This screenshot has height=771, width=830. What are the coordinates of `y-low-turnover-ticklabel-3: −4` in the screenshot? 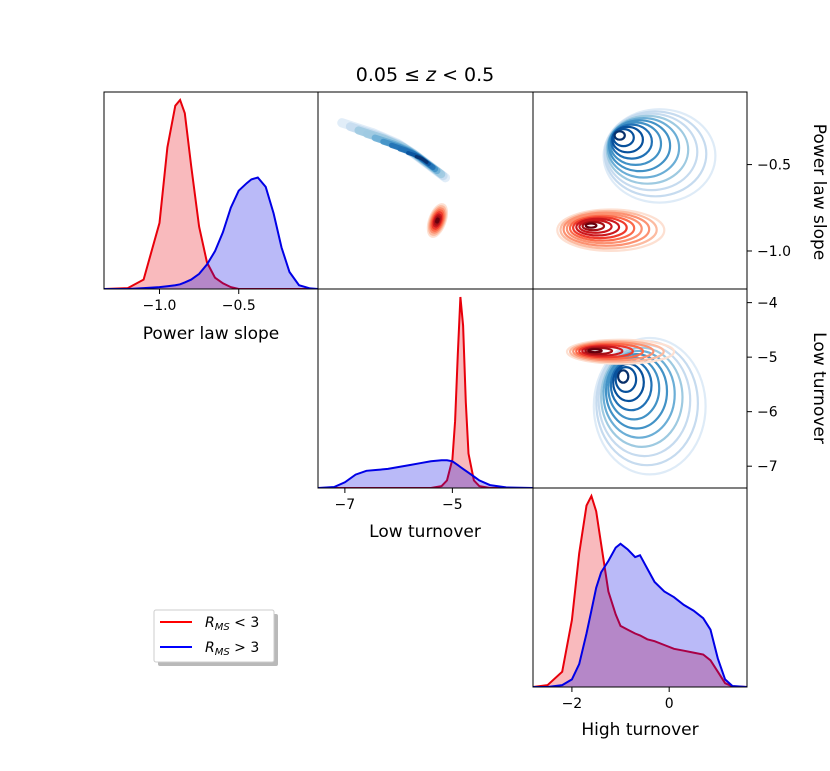 It's located at (767, 304).